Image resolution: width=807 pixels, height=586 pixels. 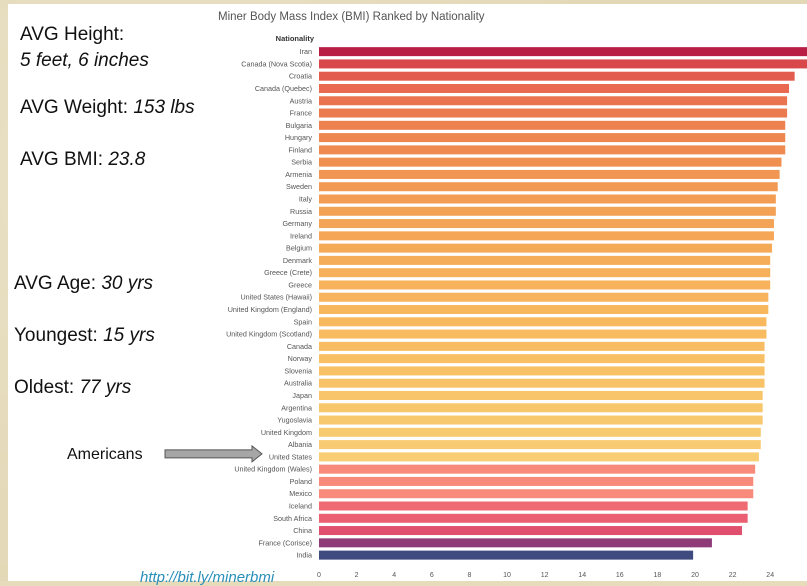 What do you see at coordinates (547, 211) in the screenshot?
I see `bar-russia` at bounding box center [547, 211].